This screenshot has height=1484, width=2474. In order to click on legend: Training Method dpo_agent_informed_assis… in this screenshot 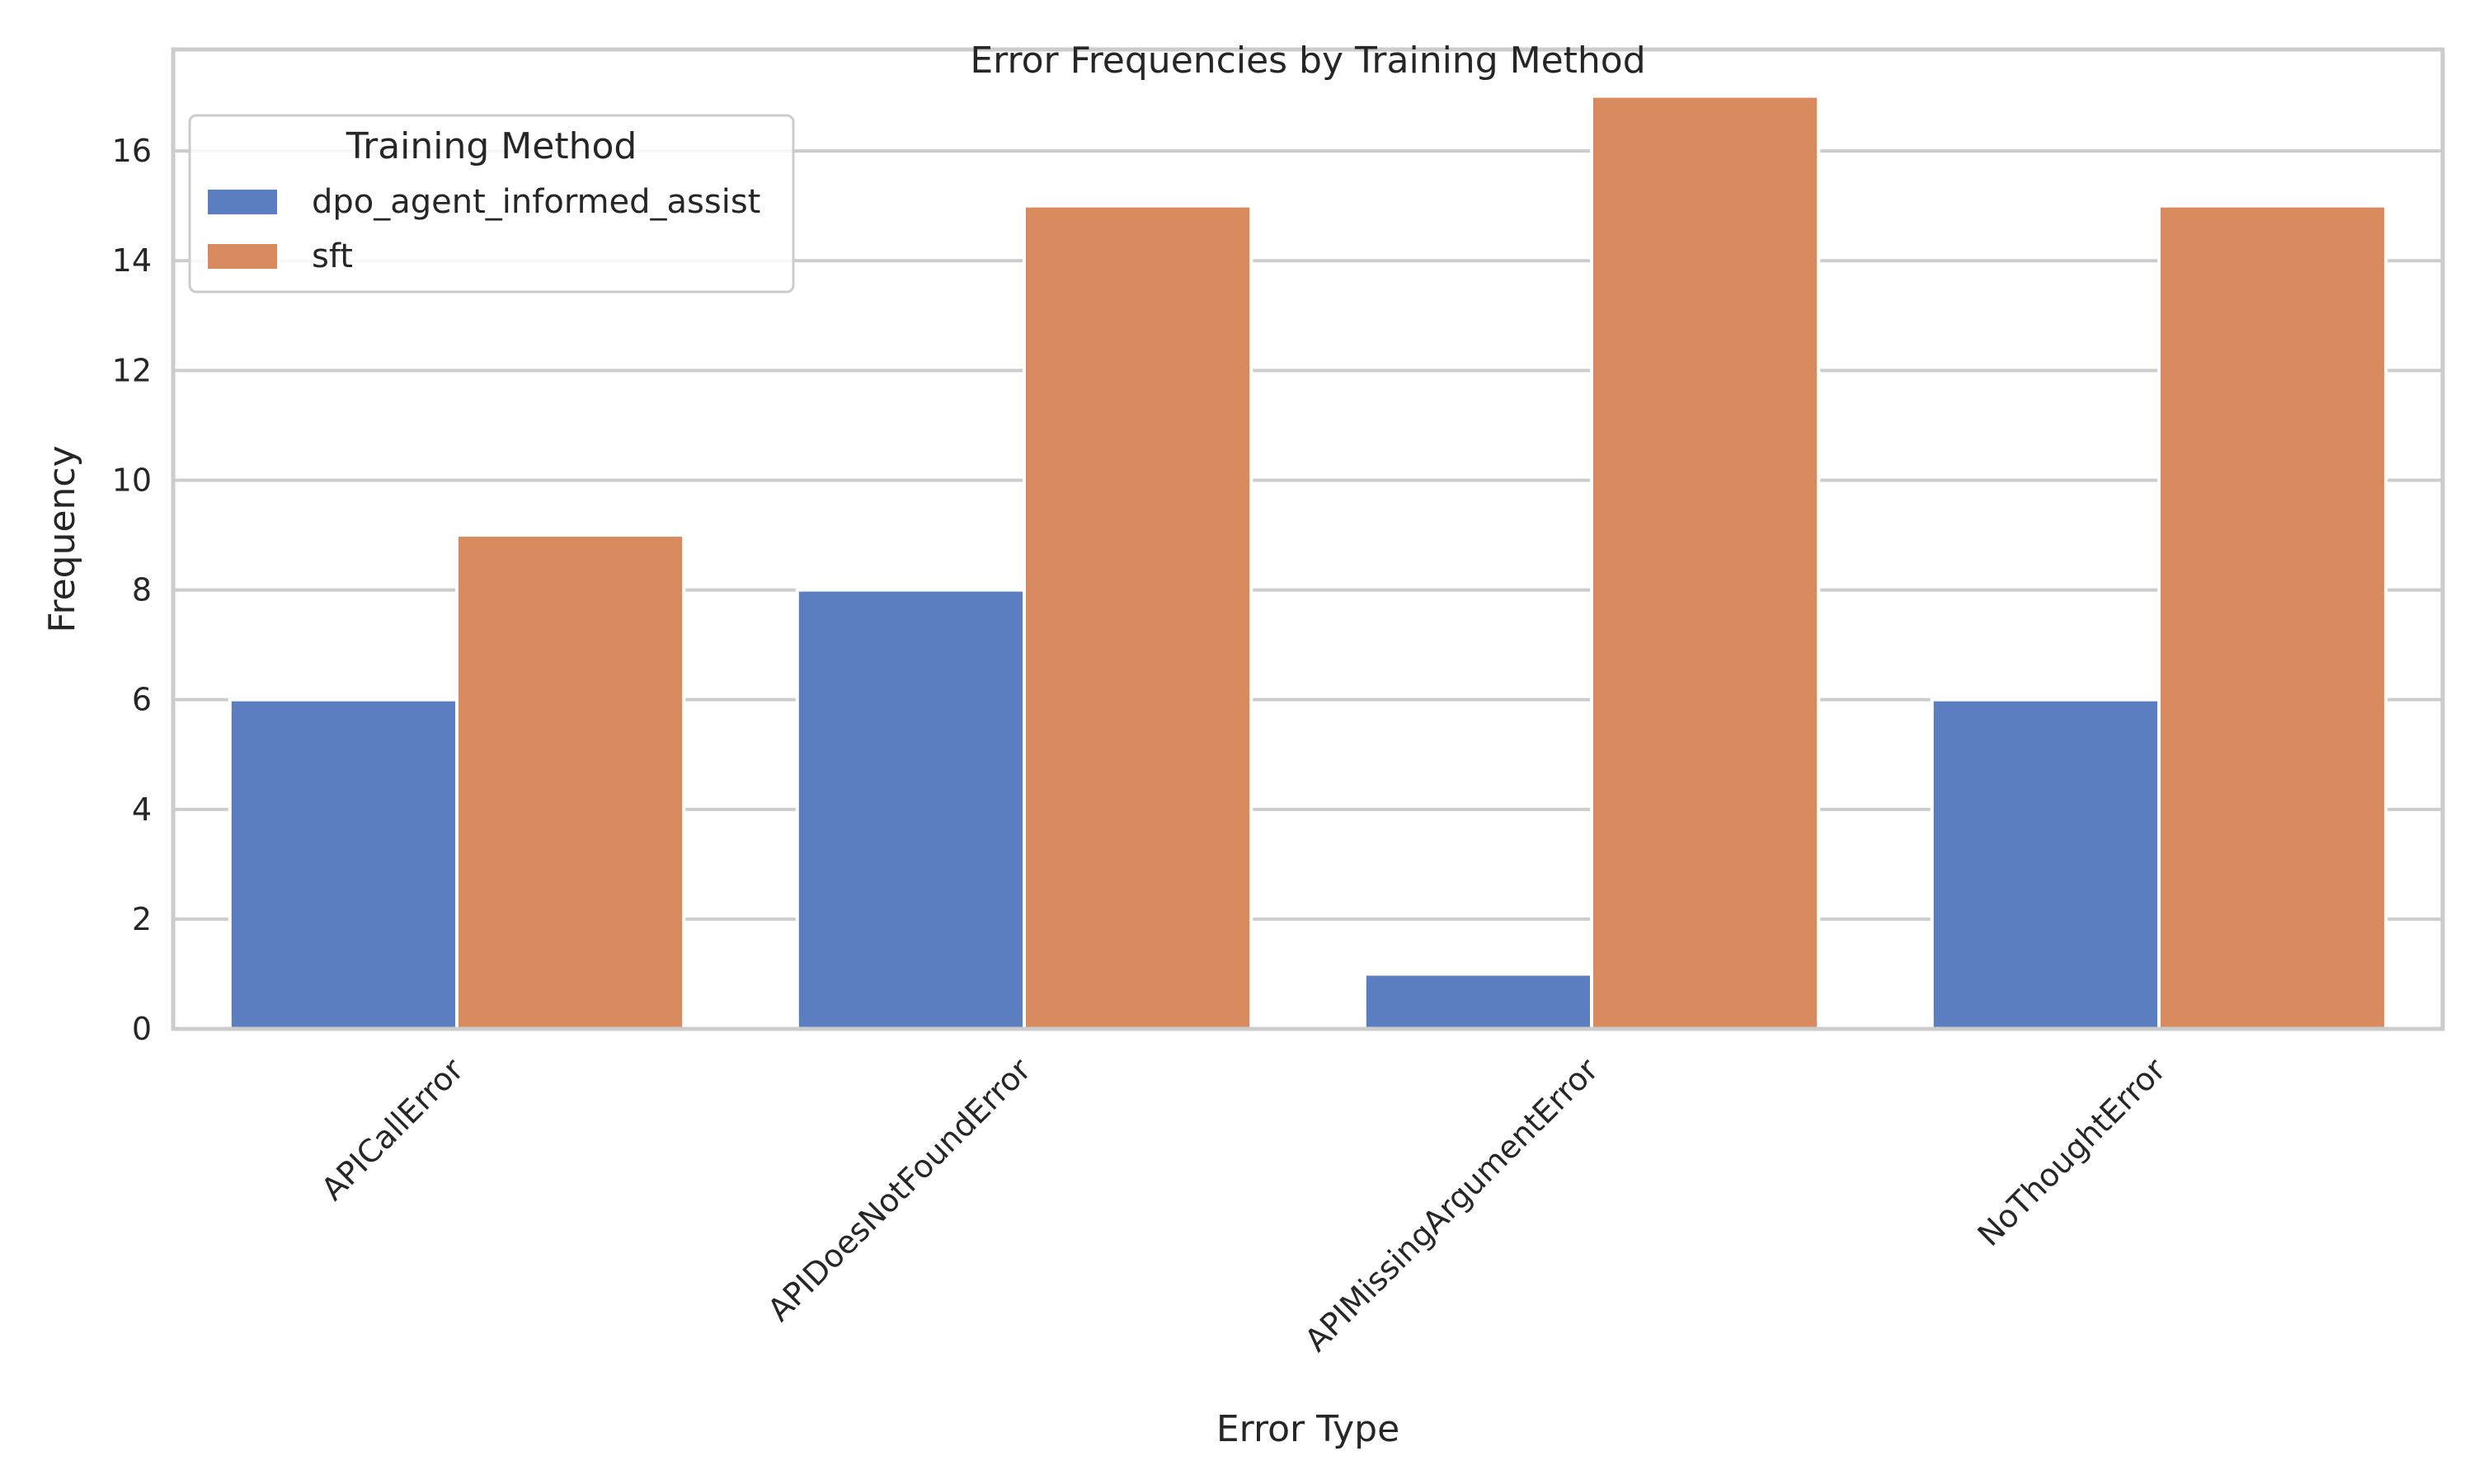, I will do `click(491, 204)`.